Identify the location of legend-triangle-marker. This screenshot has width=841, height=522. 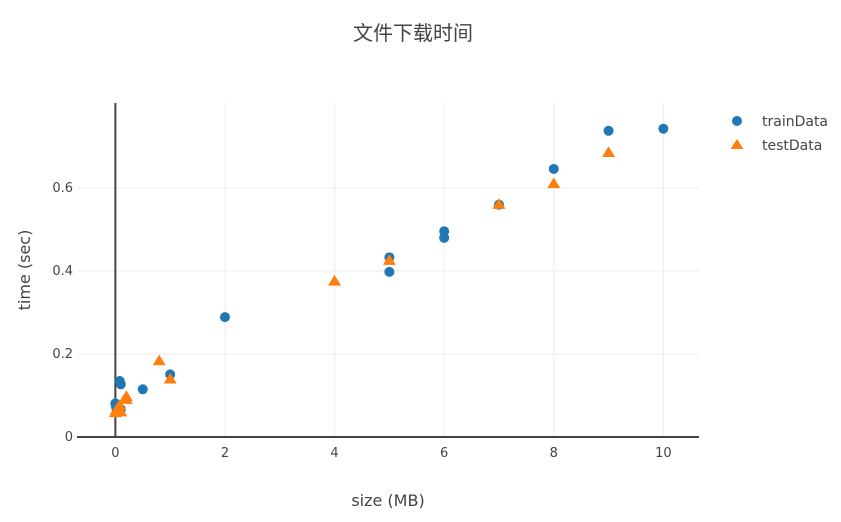
(737, 144).